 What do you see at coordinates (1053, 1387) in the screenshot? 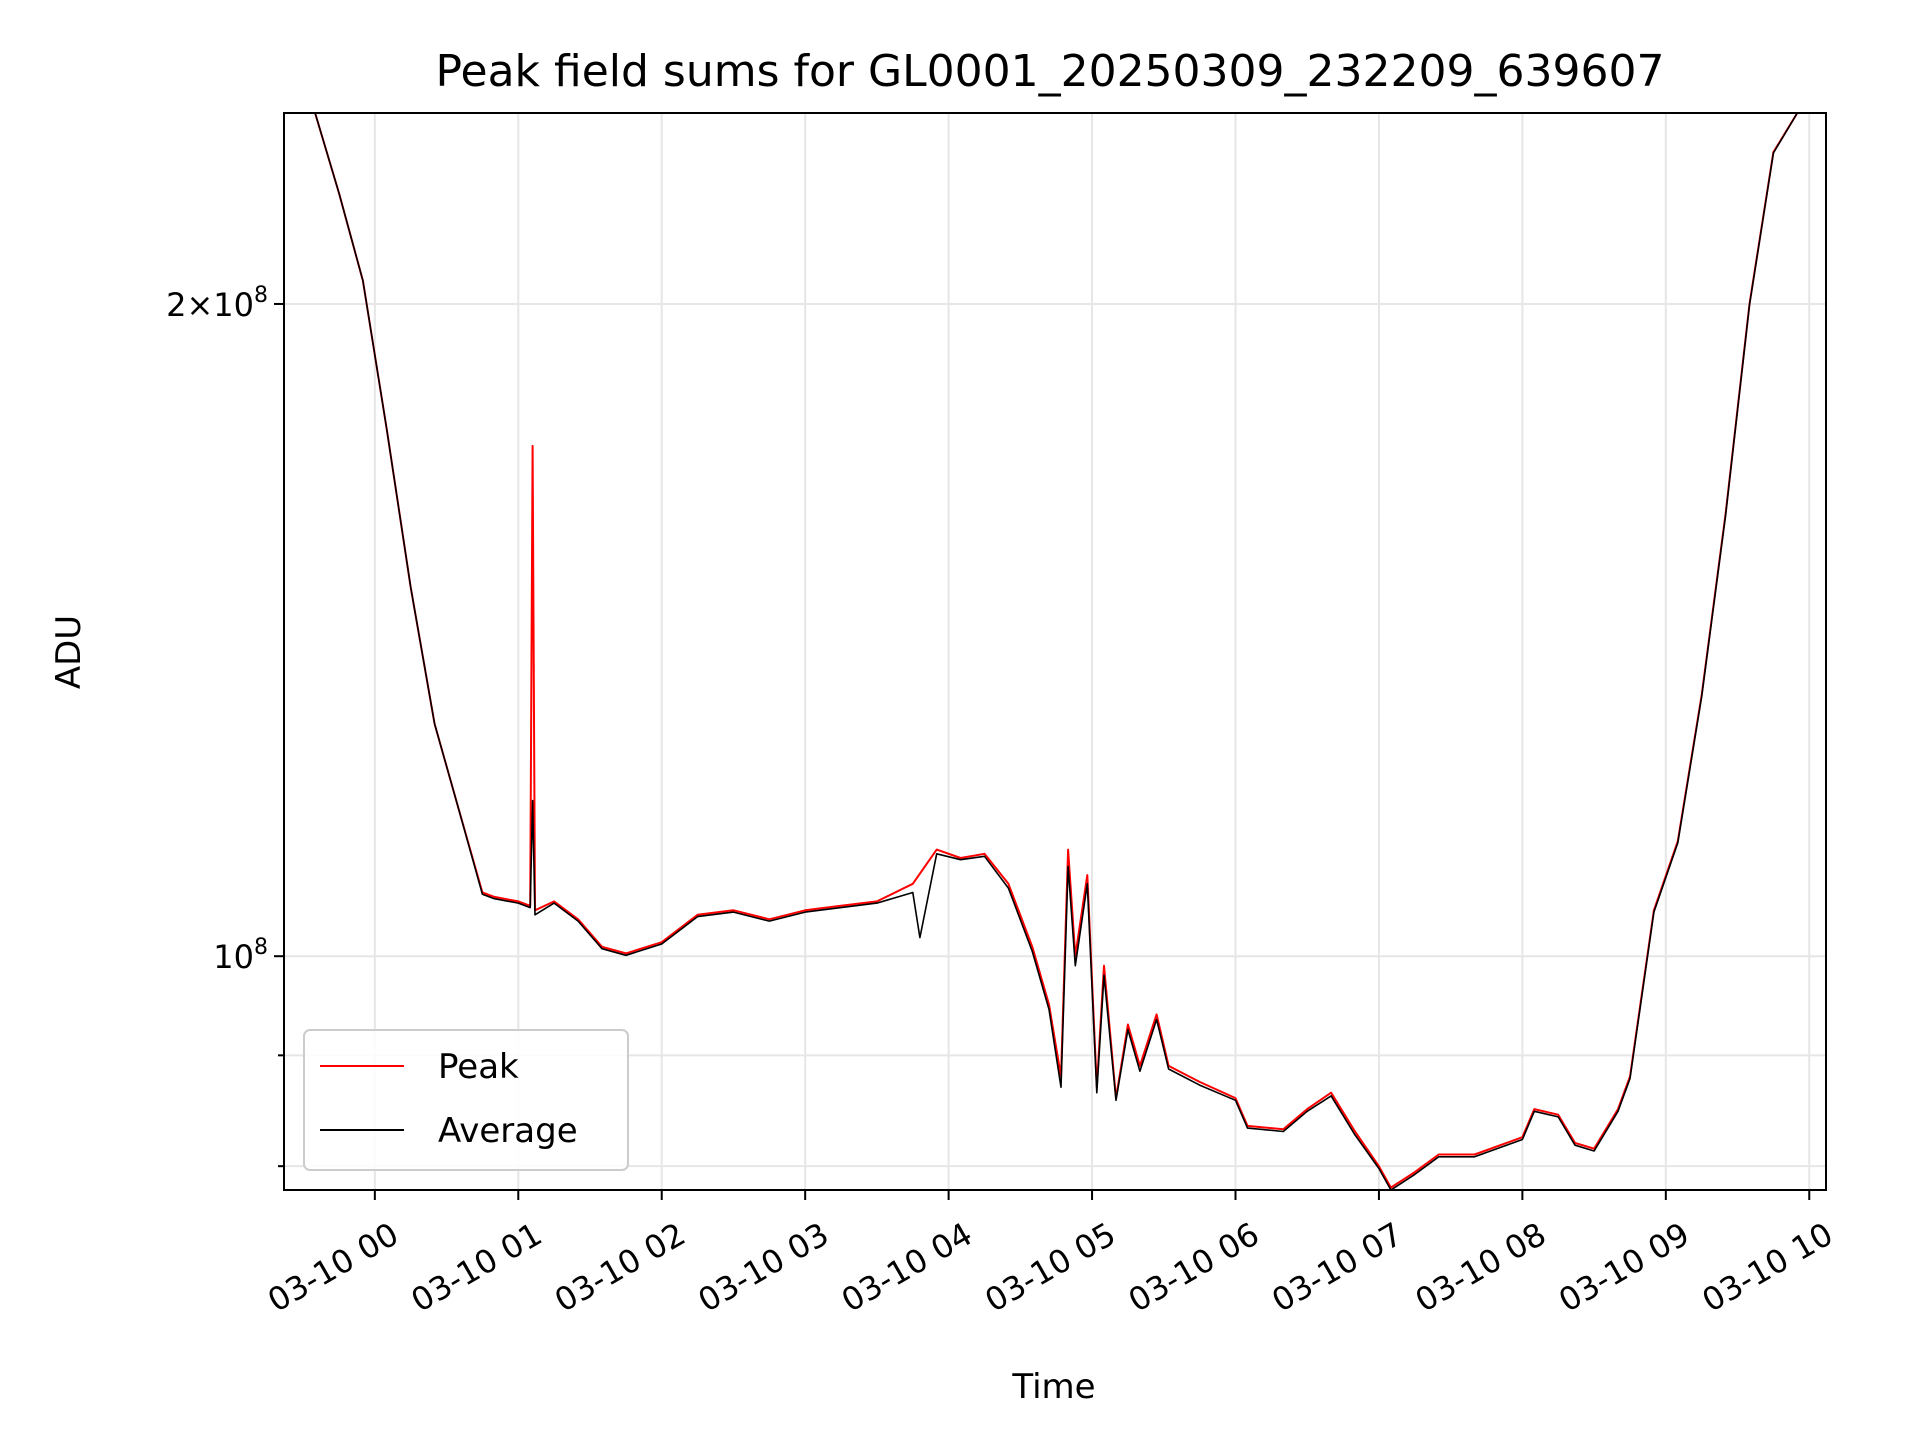
I see `x-axis-label: Time` at bounding box center [1053, 1387].